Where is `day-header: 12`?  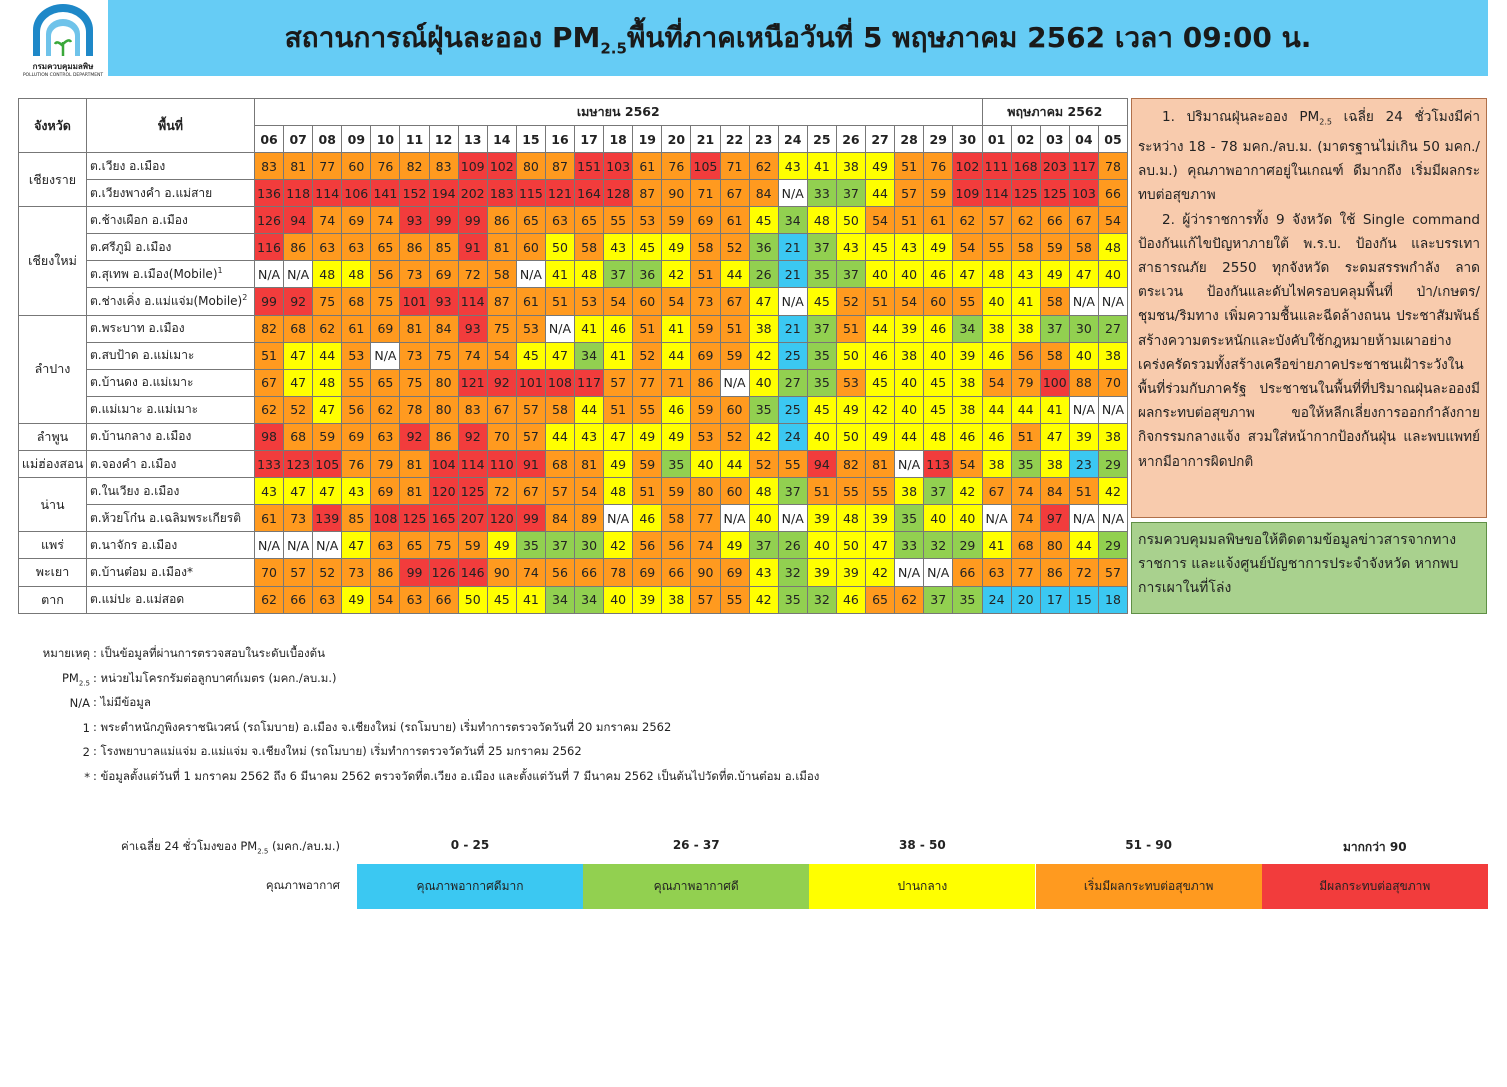
day-header: 12 is located at coordinates (443, 139).